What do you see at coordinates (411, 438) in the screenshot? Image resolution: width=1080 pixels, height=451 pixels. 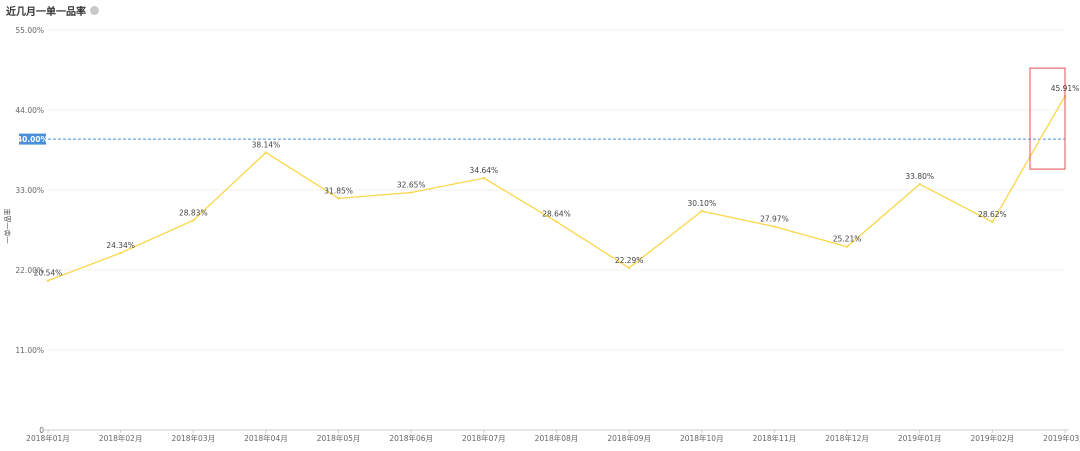 I see `x-tick-label-5: 2018年06月` at bounding box center [411, 438].